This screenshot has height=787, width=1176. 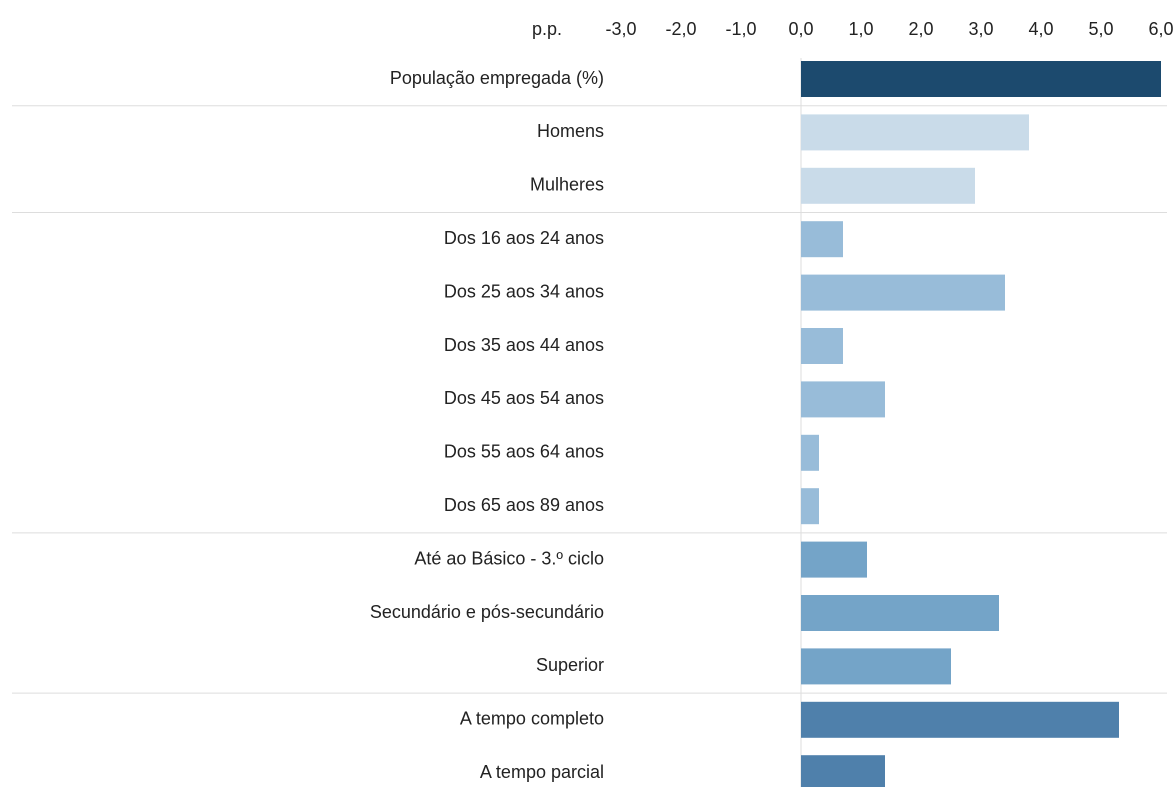 I want to click on x-tick-label: -3,0, so click(x=620, y=29).